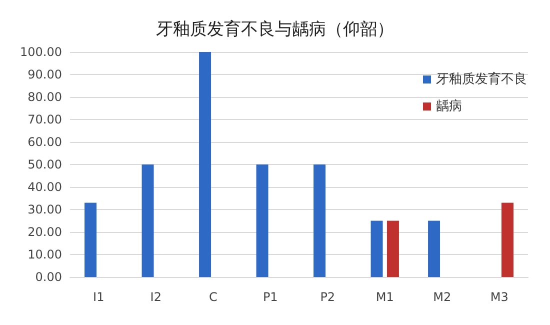  What do you see at coordinates (156, 297) in the screenshot?
I see `x-tick-label: I2` at bounding box center [156, 297].